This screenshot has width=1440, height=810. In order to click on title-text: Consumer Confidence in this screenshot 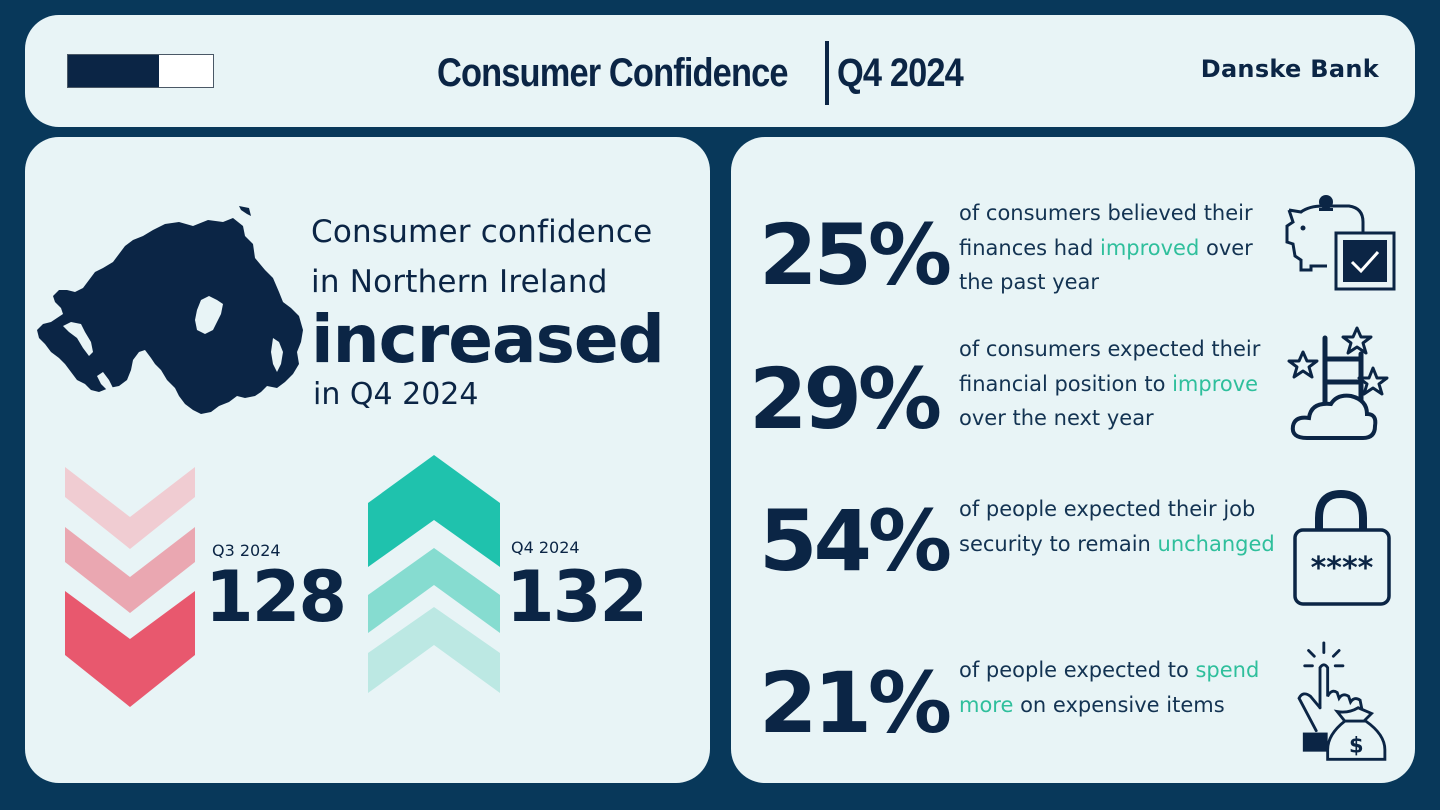, I will do `click(612, 72)`.